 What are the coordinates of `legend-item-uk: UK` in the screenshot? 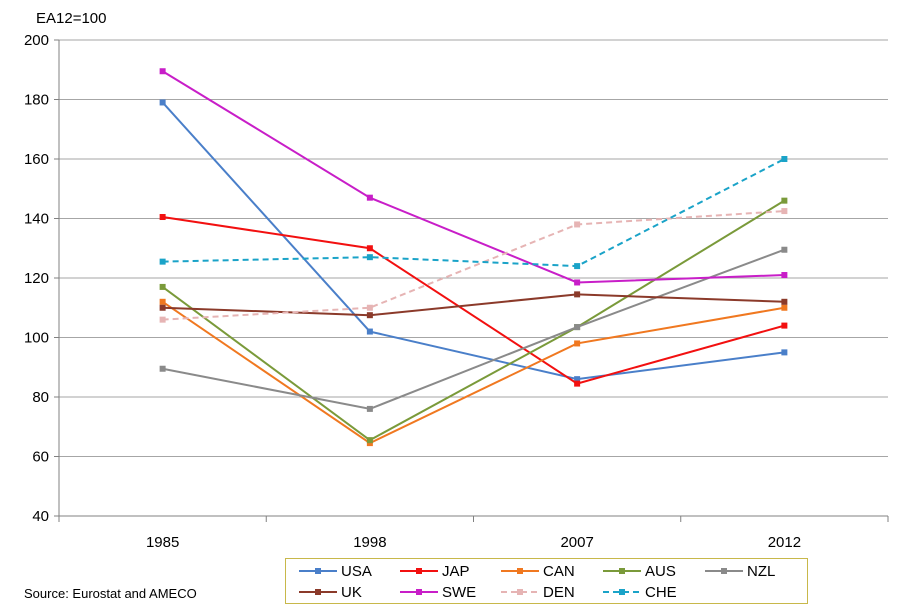 It's located at (330, 592).